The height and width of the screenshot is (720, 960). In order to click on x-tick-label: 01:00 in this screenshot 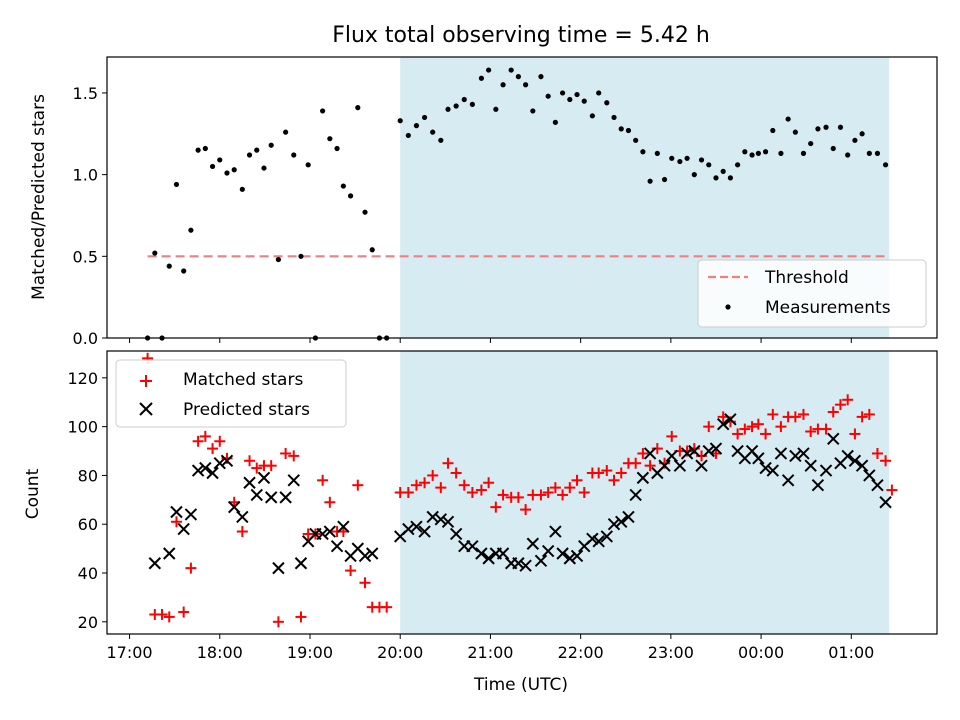, I will do `click(851, 652)`.